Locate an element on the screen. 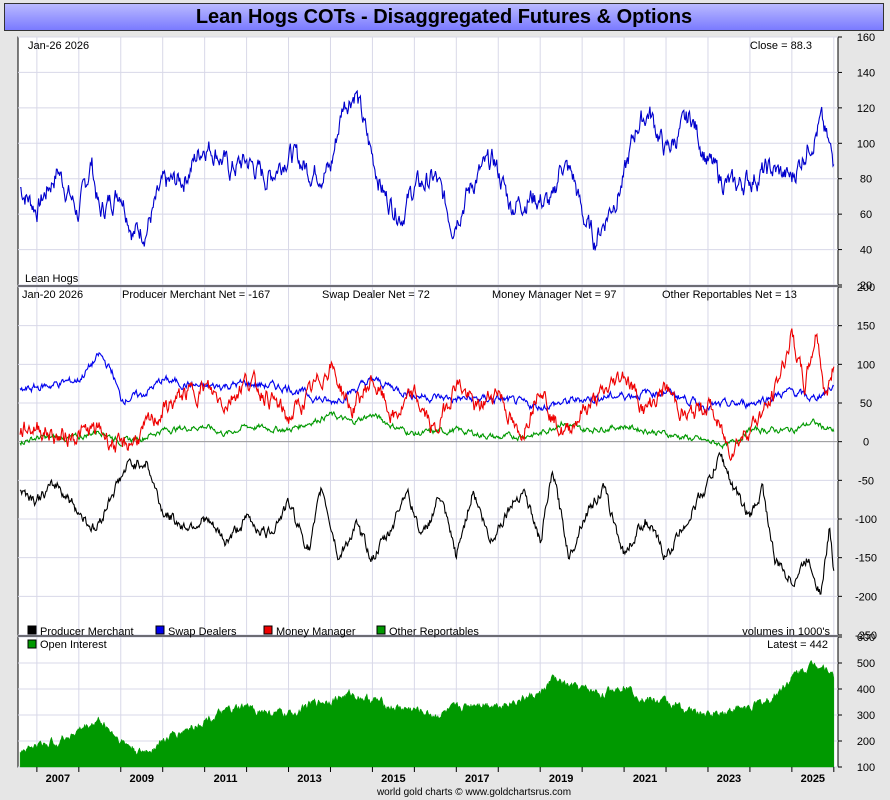  legend-open-interest: Open Interest is located at coordinates (73, 645).